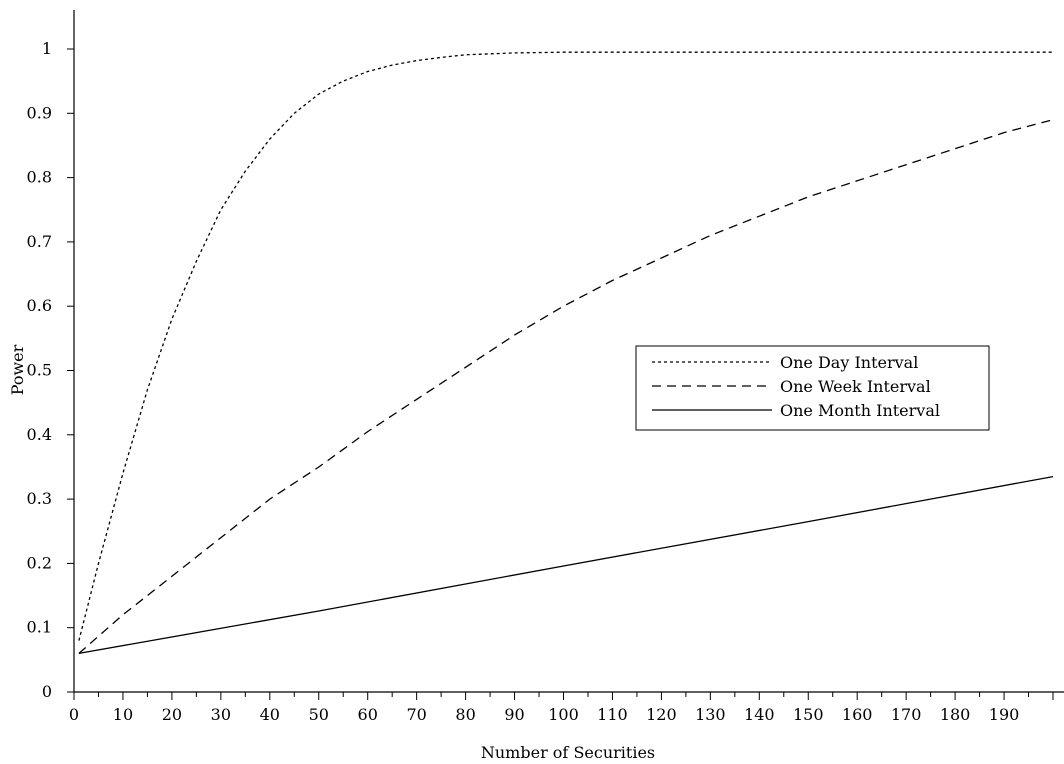 Image resolution: width=1064 pixels, height=764 pixels. What do you see at coordinates (221, 714) in the screenshot?
I see `x-tick-label: 30` at bounding box center [221, 714].